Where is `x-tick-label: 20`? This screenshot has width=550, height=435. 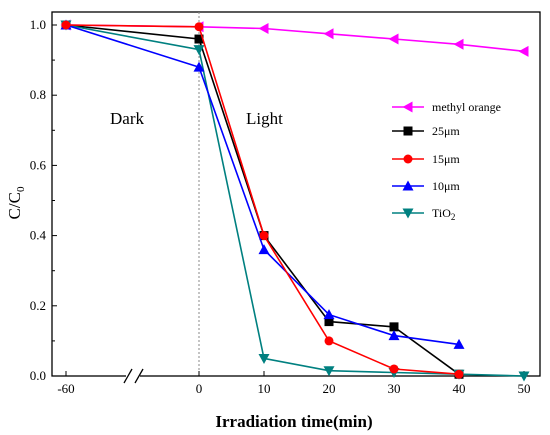 x-tick-label: 20 is located at coordinates (329, 388).